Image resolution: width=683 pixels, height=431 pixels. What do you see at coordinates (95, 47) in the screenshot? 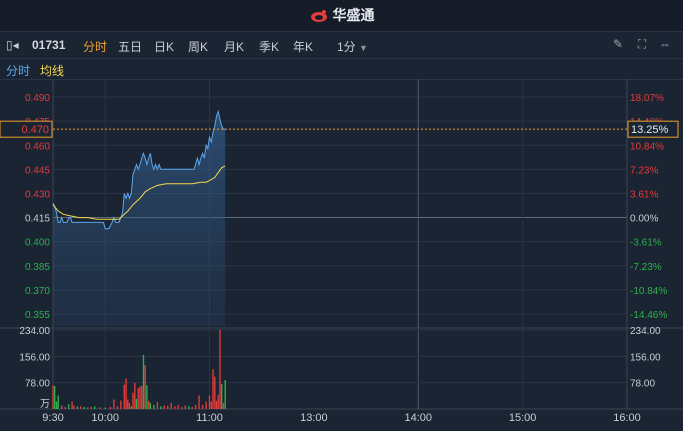
I see `tab-intraday: 分时` at bounding box center [95, 47].